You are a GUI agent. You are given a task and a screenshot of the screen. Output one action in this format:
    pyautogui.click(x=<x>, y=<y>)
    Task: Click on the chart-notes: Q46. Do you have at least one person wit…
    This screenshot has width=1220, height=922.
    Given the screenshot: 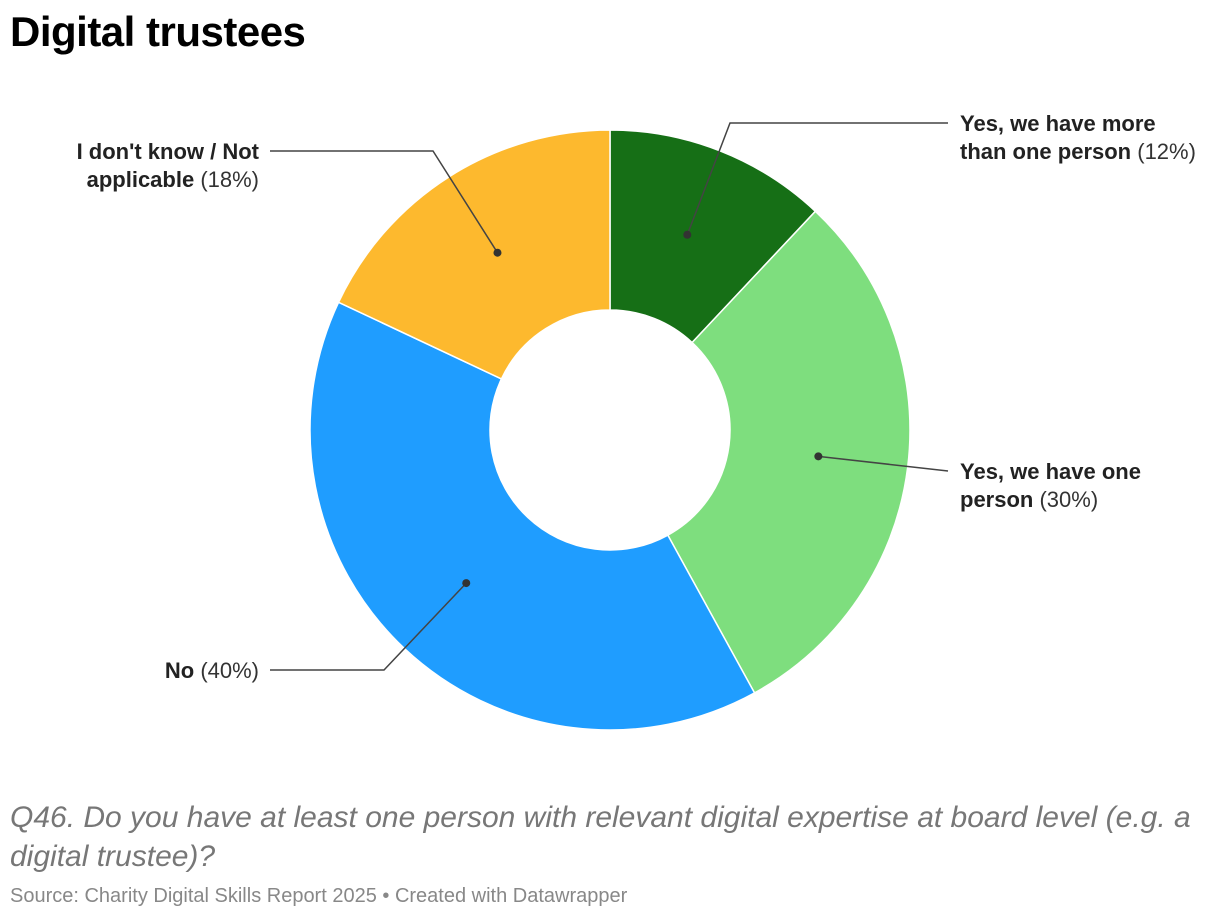 What is the action you would take?
    pyautogui.click(x=600, y=837)
    